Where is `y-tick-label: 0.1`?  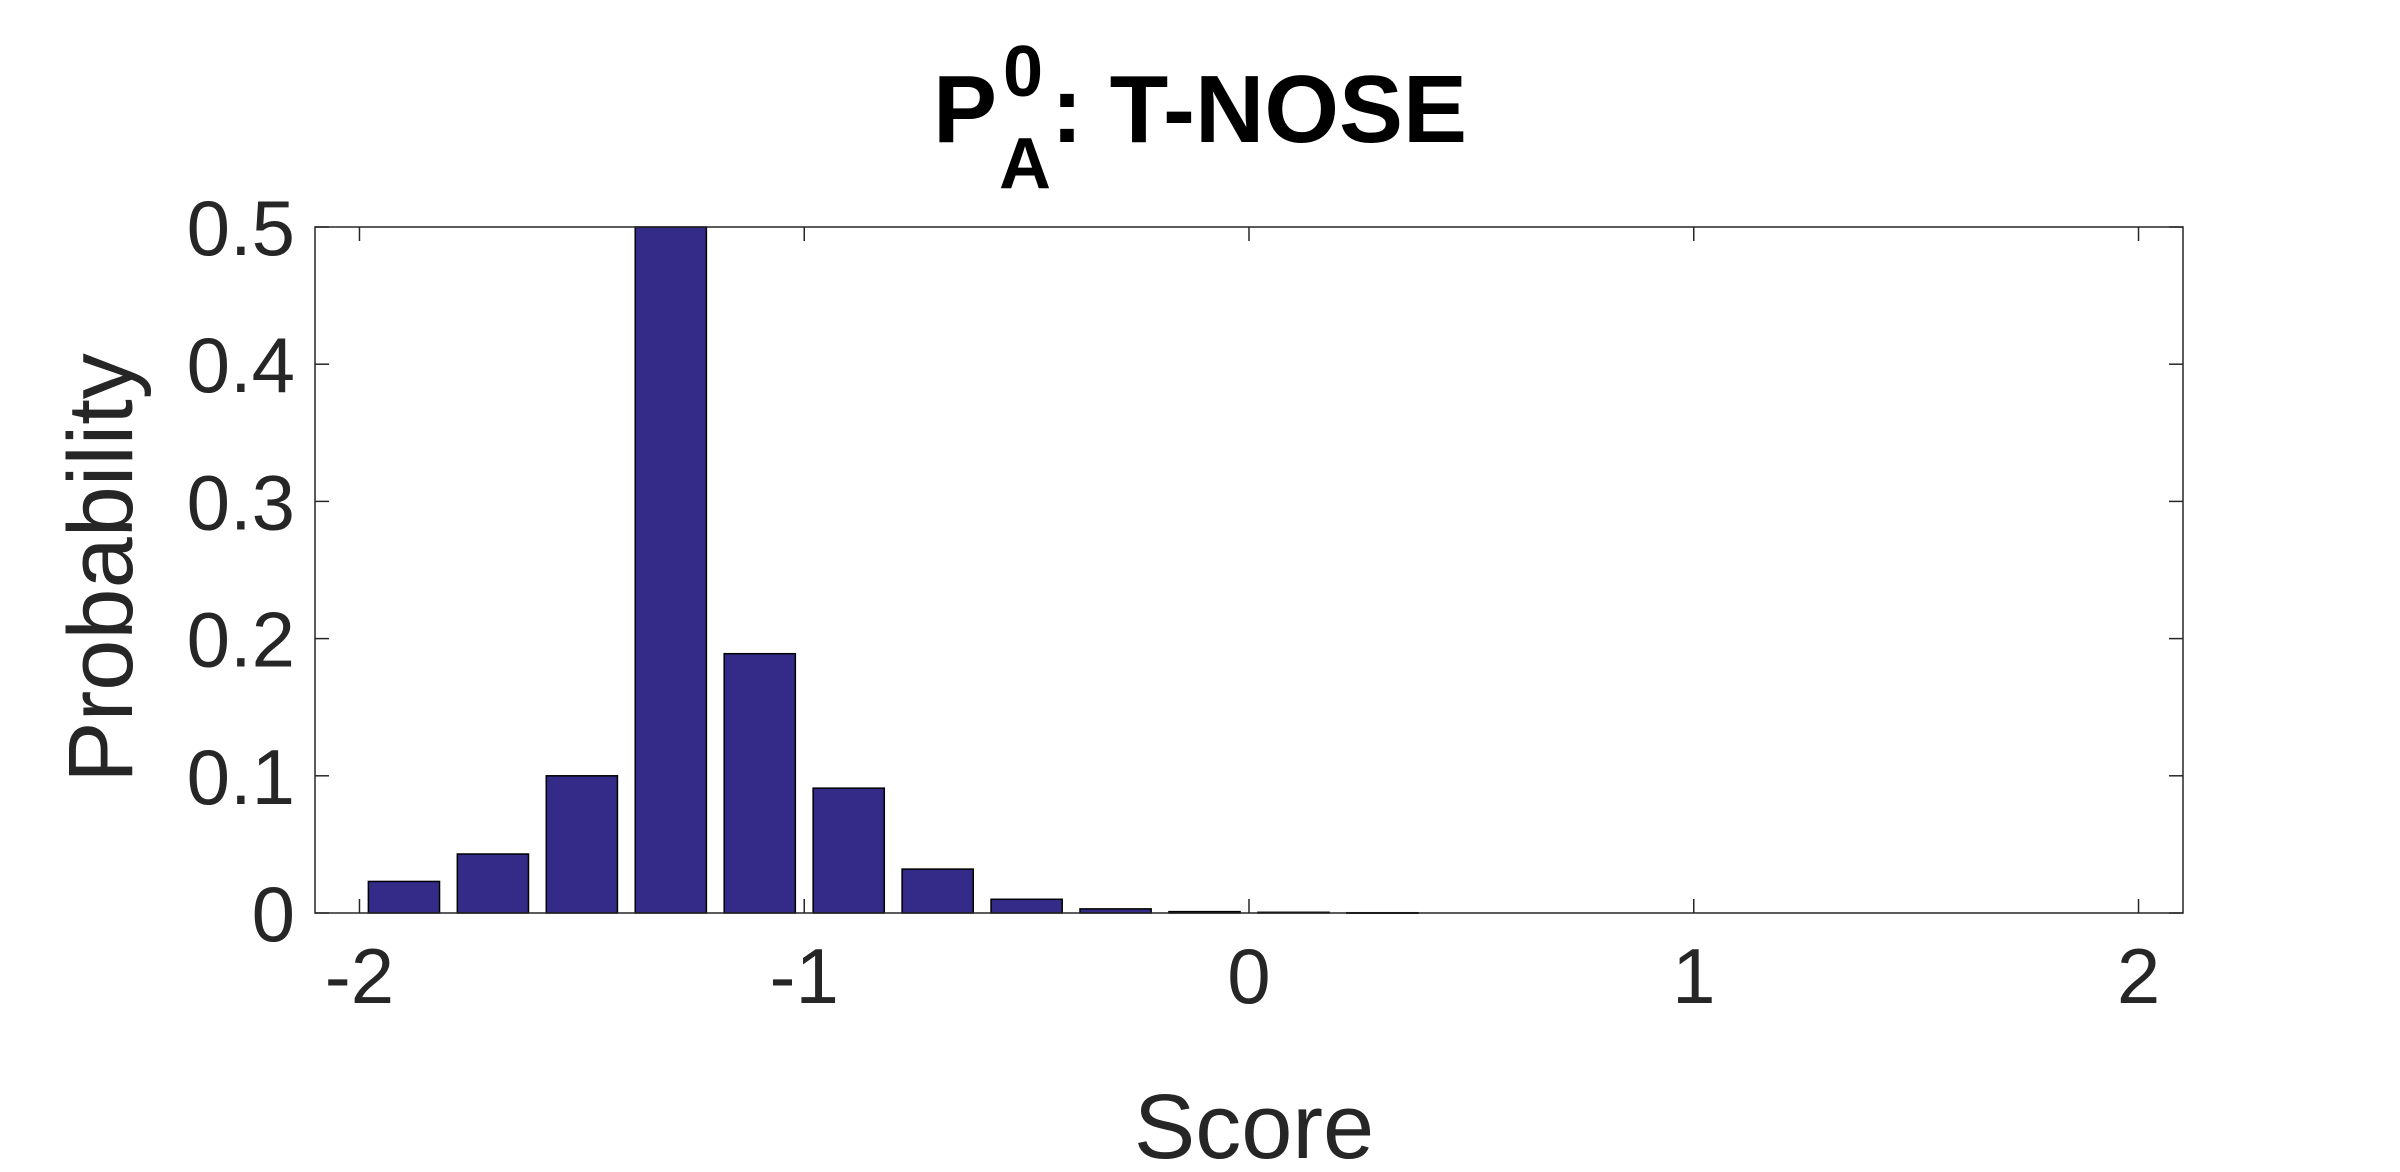 y-tick-label: 0.1 is located at coordinates (241, 777).